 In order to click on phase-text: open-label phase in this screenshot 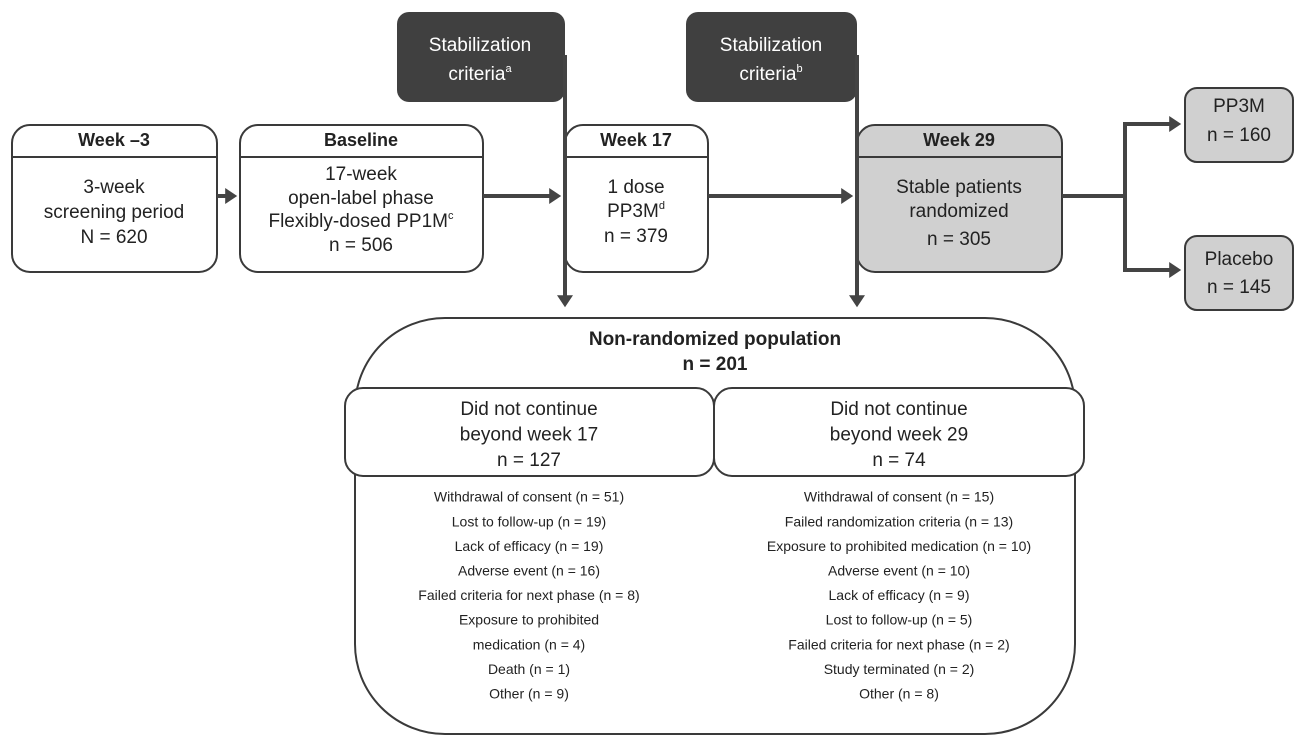, I will do `click(361, 198)`.